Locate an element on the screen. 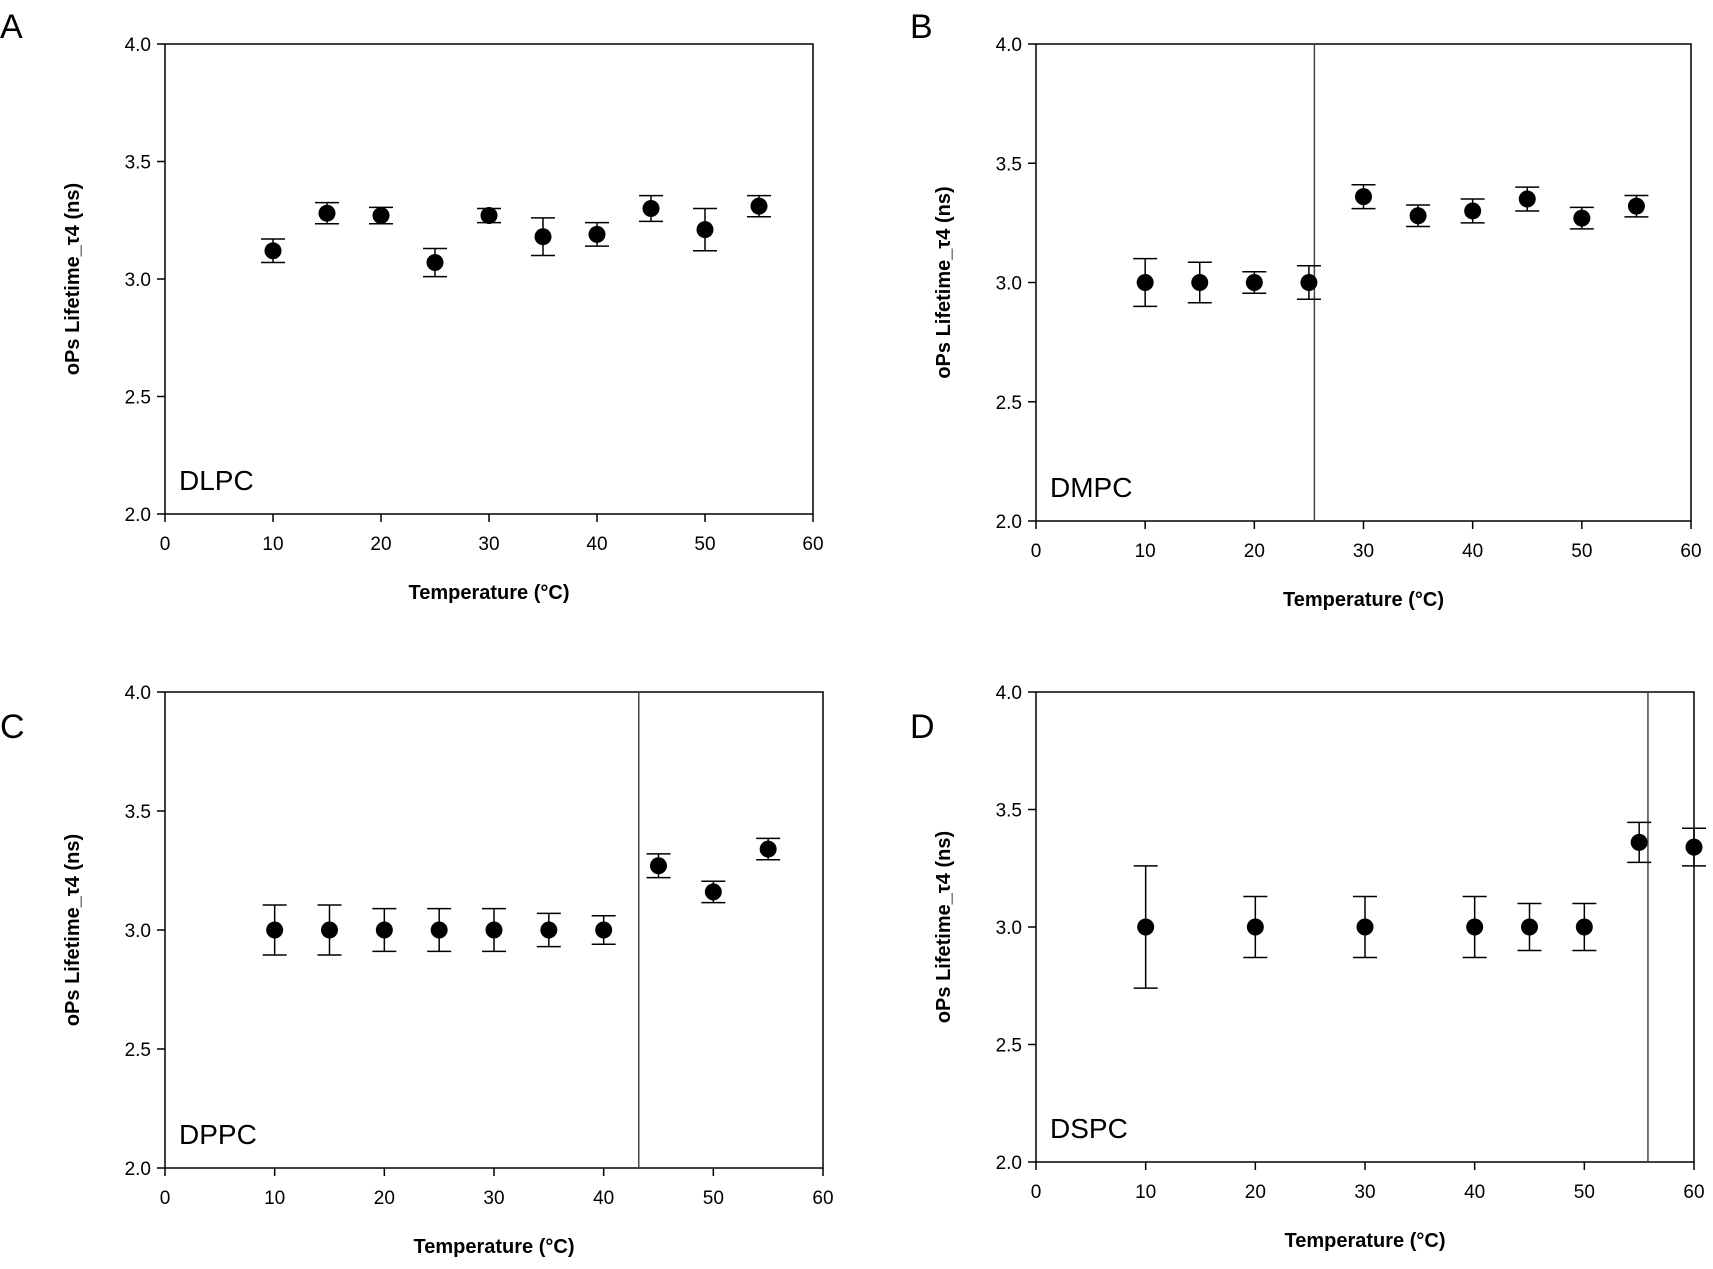 The height and width of the screenshot is (1269, 1713). panel-letter: C is located at coordinates (12, 727).